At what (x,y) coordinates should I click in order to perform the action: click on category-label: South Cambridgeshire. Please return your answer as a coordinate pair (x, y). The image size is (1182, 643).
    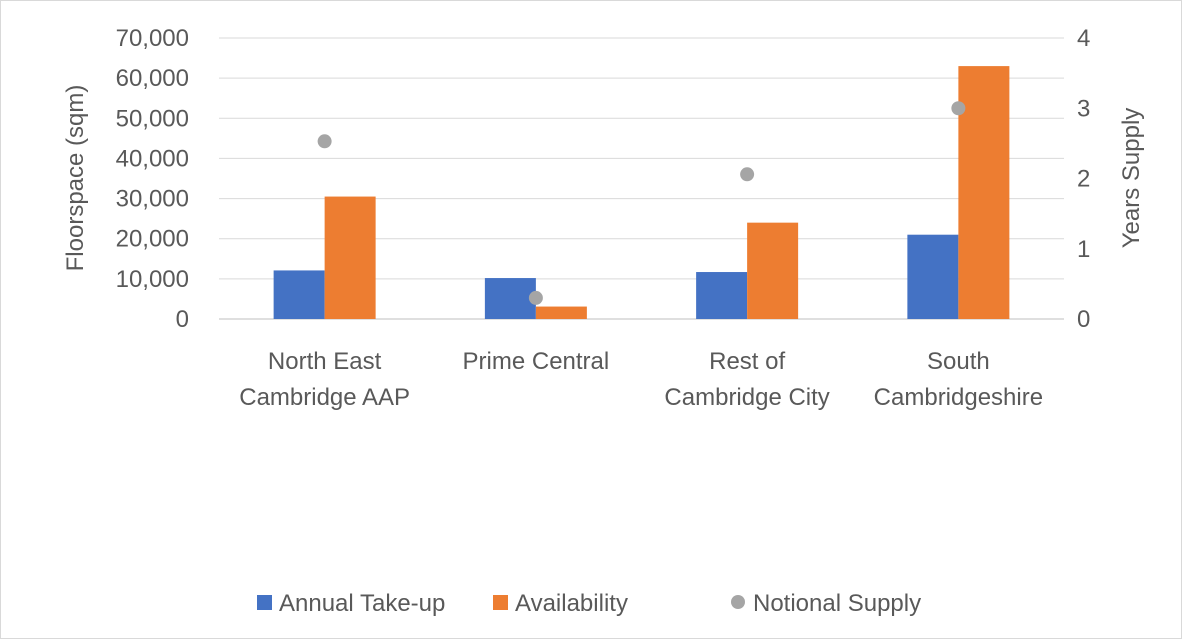
    Looking at the image, I should click on (958, 379).